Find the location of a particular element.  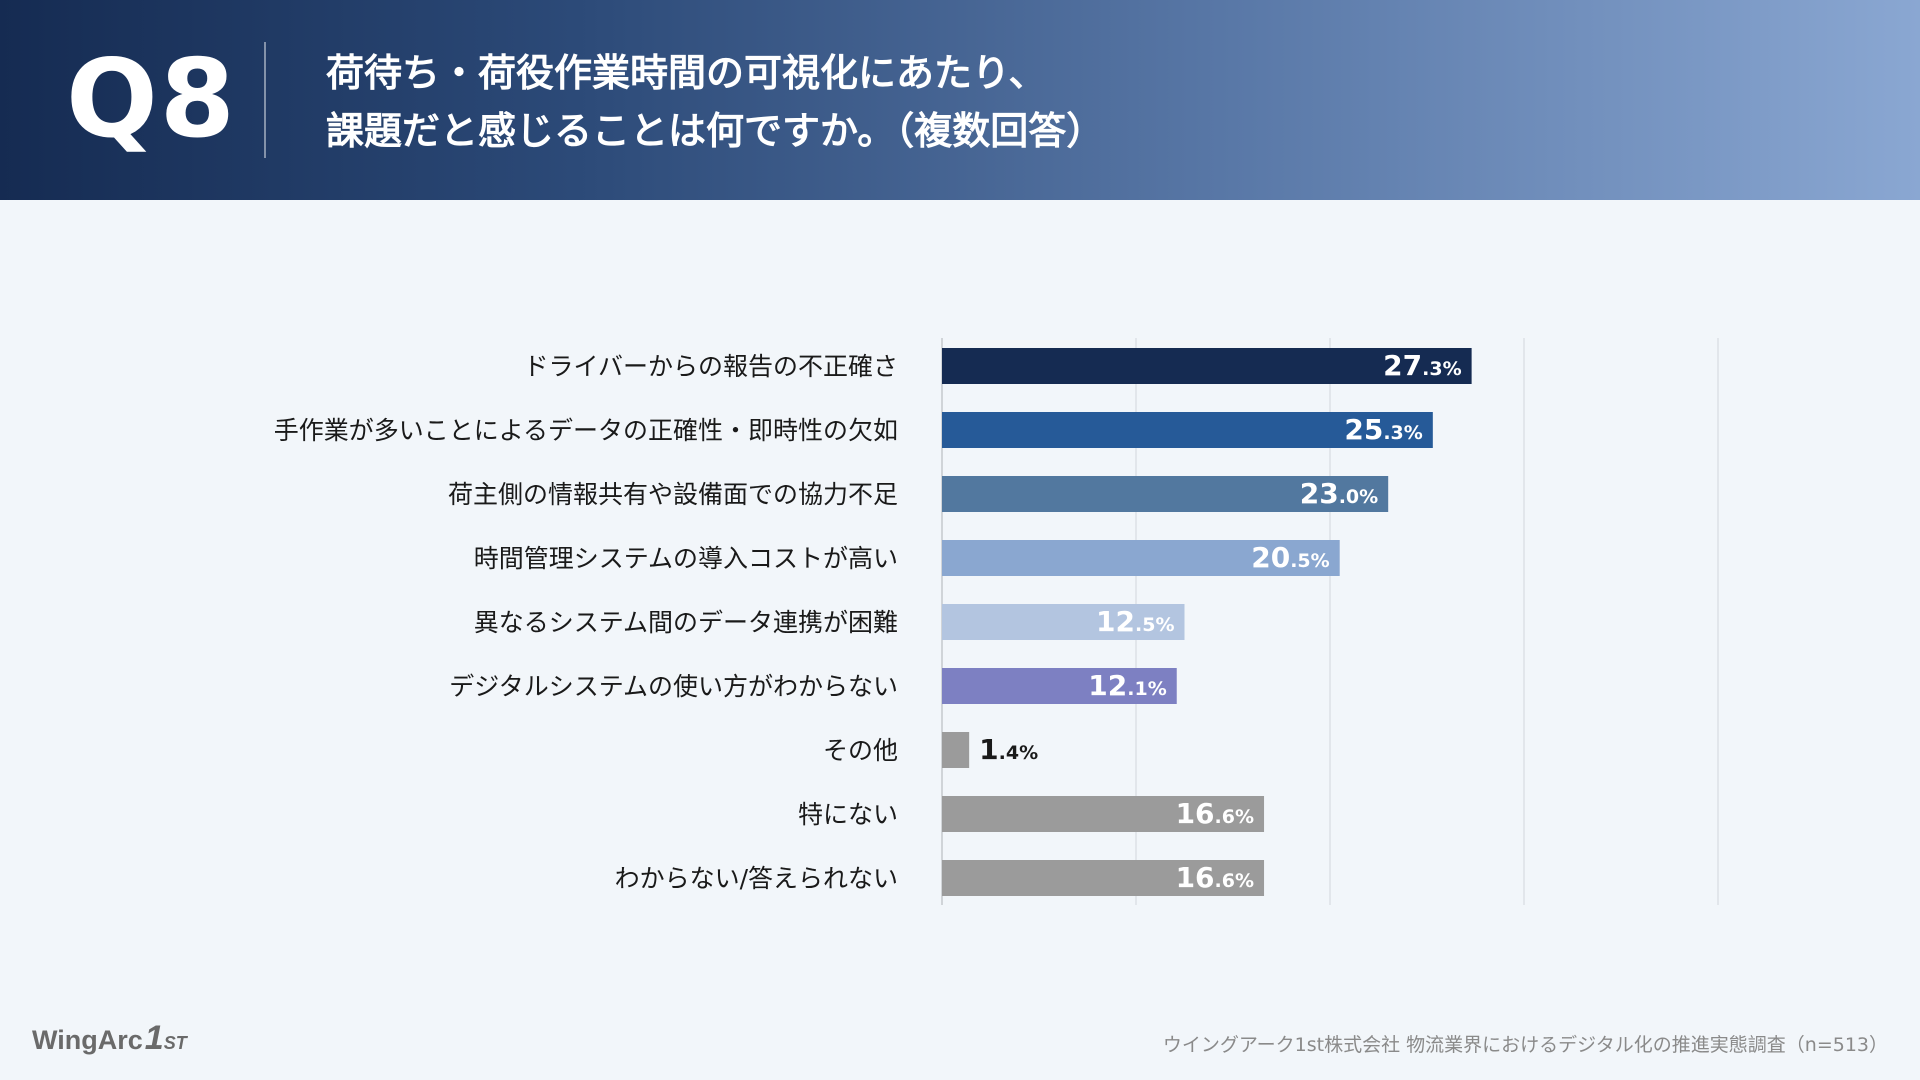

value-label-int: 25 is located at coordinates (1363, 429).